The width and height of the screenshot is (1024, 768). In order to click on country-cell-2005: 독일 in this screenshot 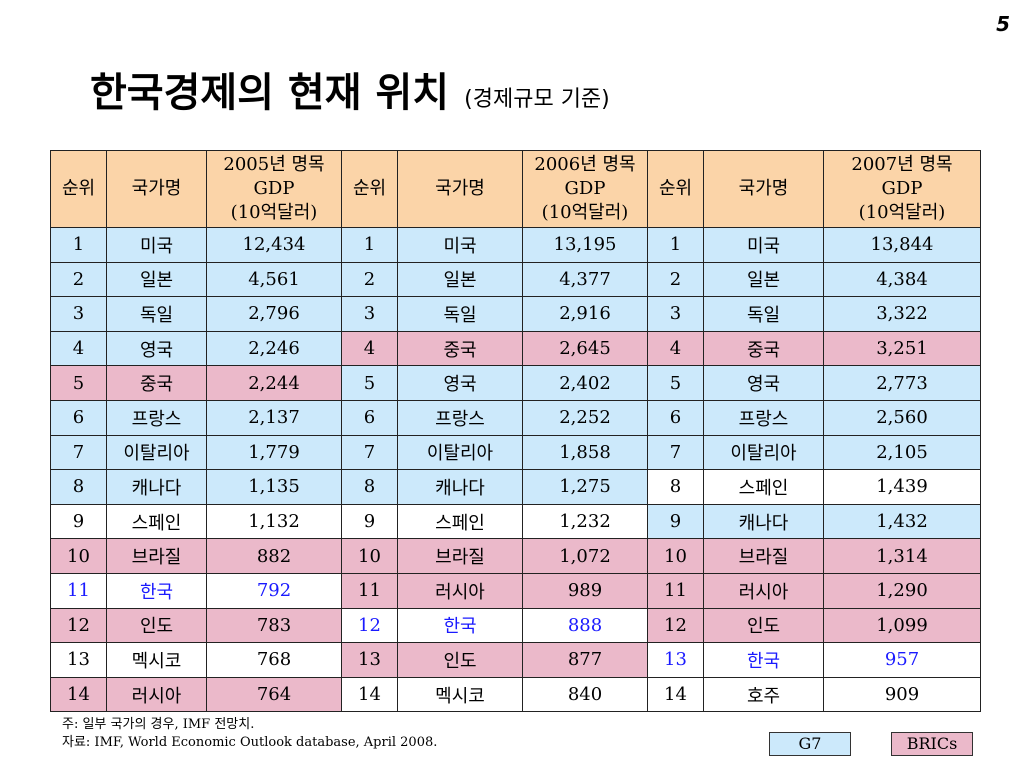, I will do `click(156, 314)`.